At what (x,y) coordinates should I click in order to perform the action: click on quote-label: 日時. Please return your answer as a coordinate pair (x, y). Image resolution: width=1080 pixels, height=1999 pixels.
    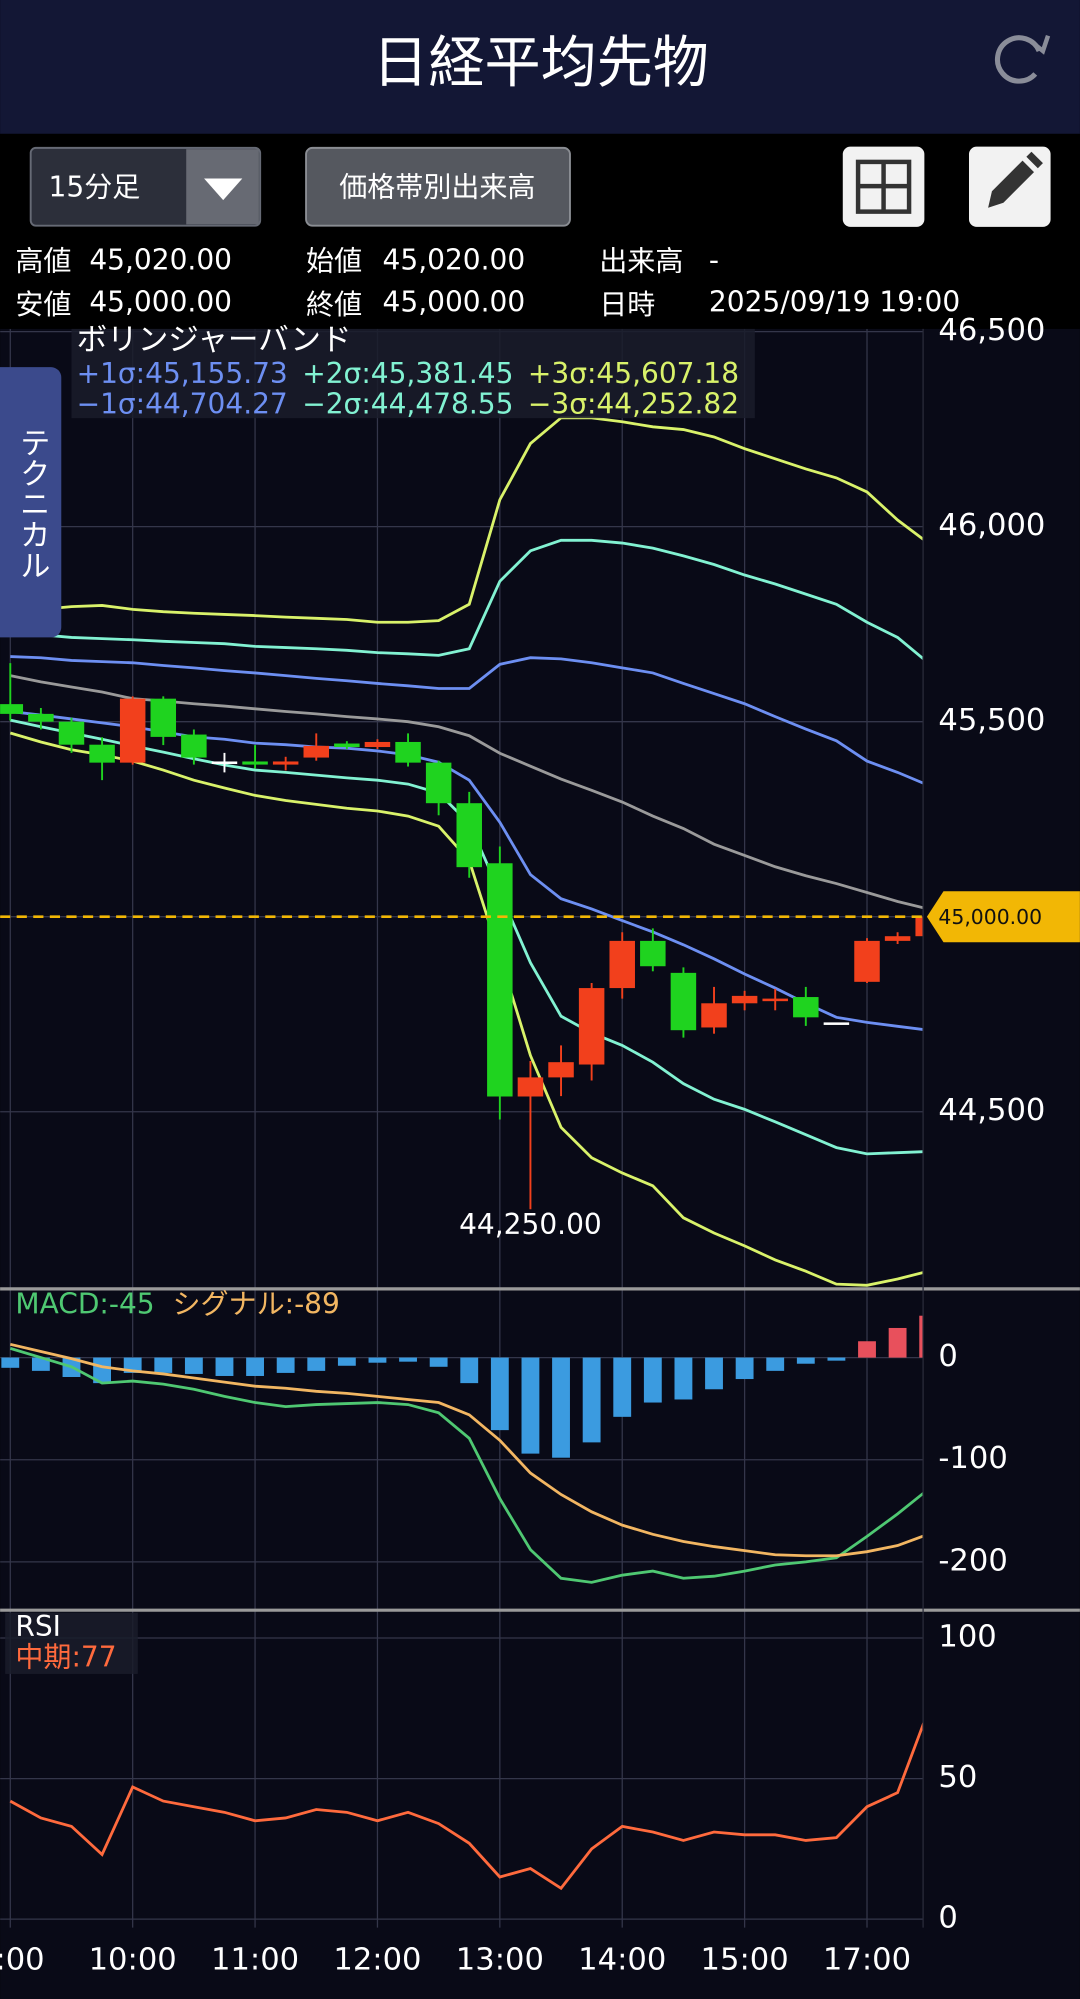
    Looking at the image, I should click on (627, 304).